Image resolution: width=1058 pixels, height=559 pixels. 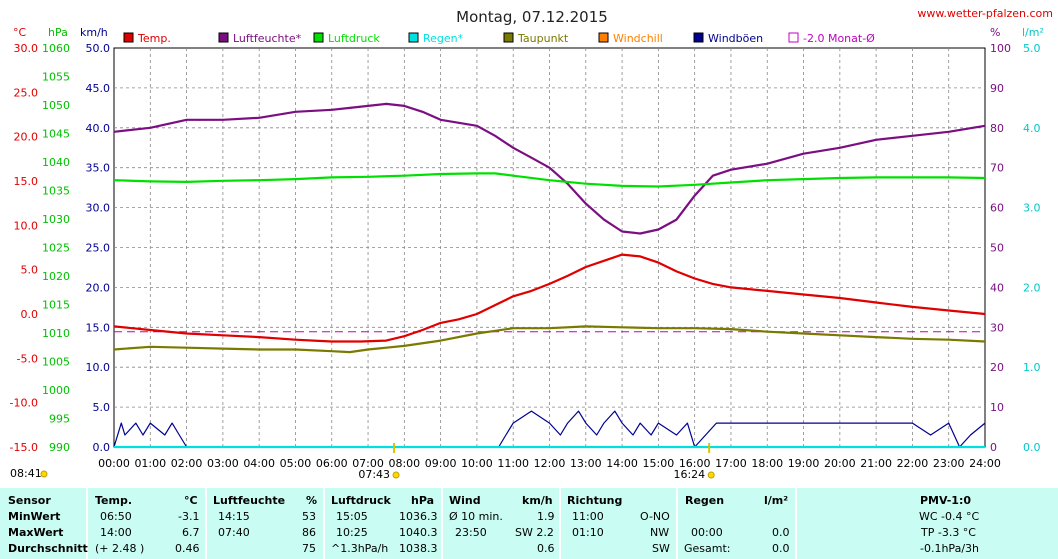 What do you see at coordinates (309, 548) in the screenshot?
I see `hum-avg-value: 75` at bounding box center [309, 548].